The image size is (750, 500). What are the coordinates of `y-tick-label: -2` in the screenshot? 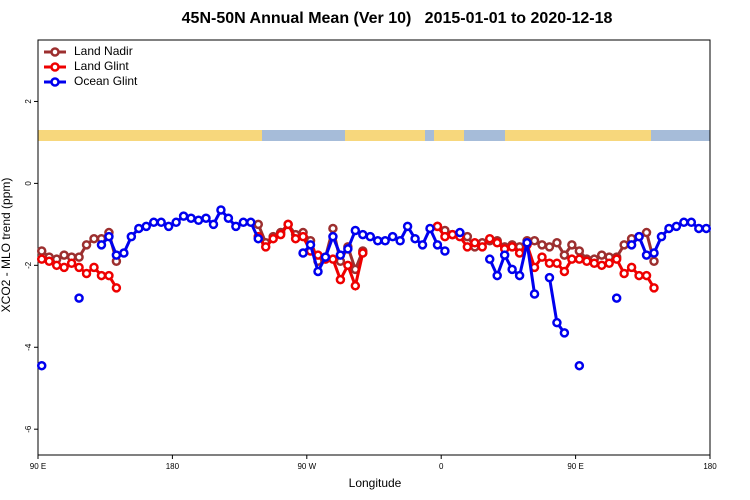 It's located at (28, 265).